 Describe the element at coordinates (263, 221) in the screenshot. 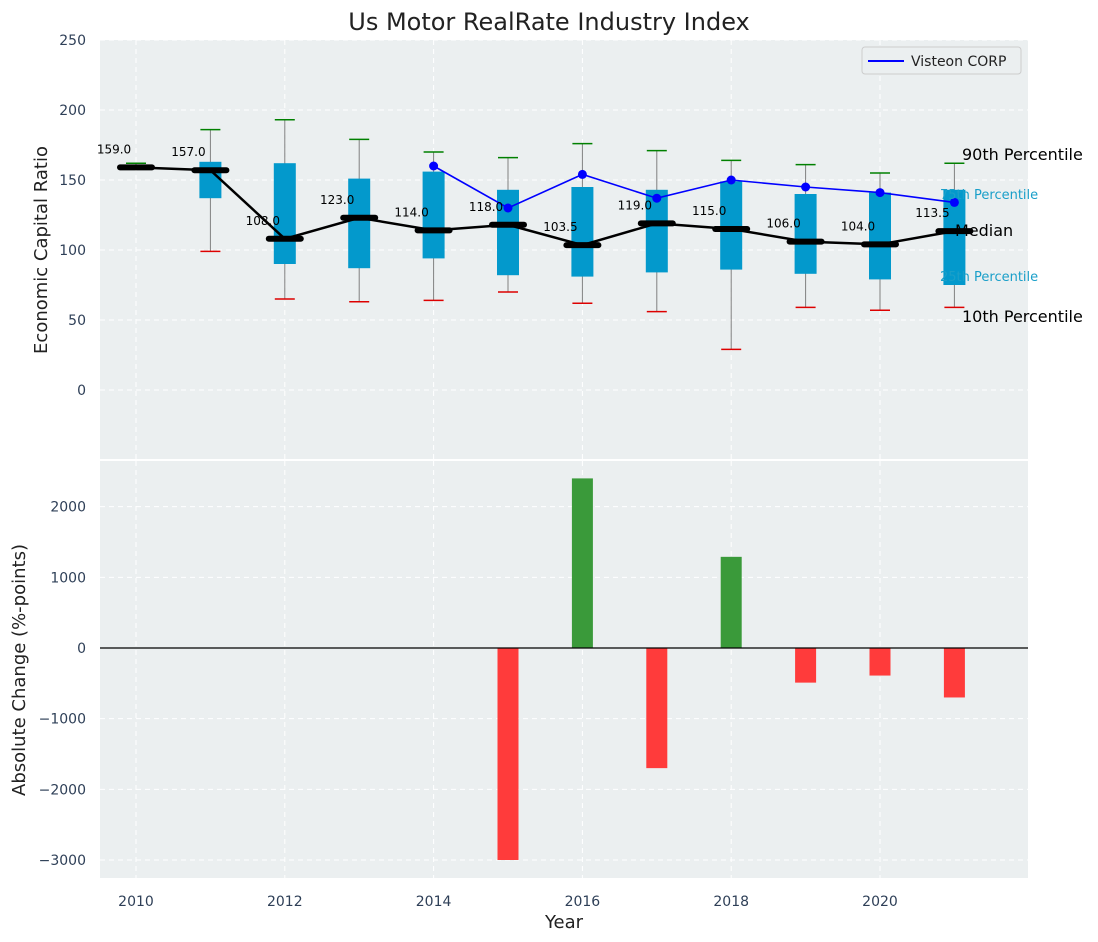

I see `median-value-label: 108.0` at that location.